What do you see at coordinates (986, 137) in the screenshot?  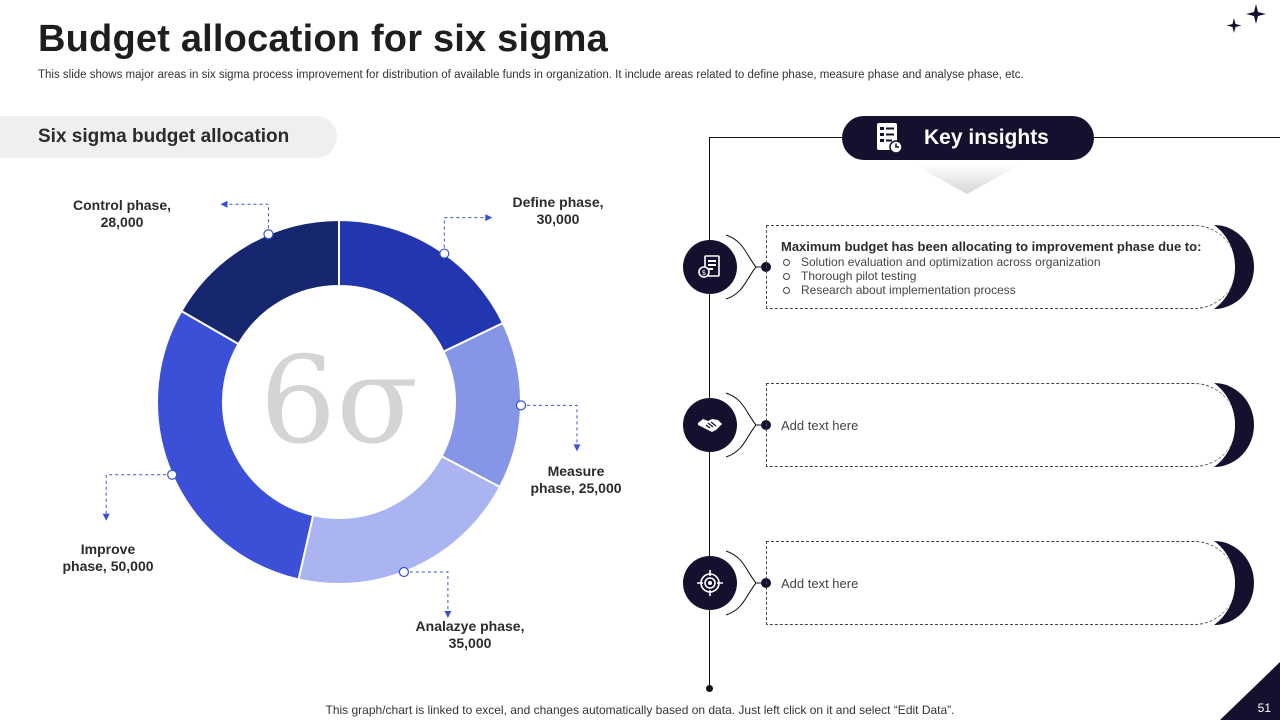 I see `key-insights-title: Key insights` at bounding box center [986, 137].